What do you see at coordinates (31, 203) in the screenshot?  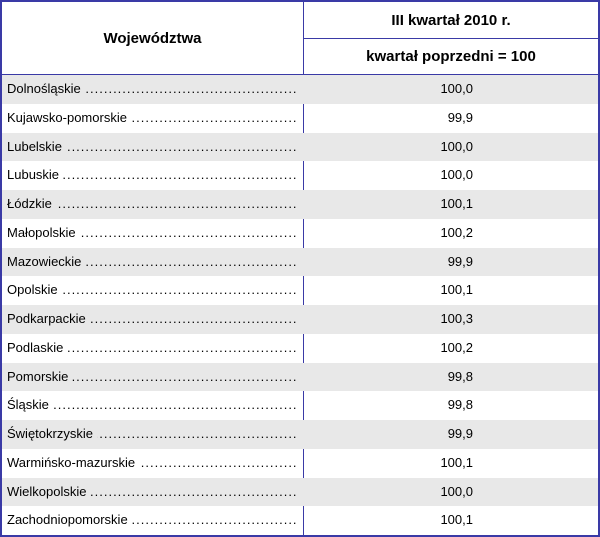 I see `region-name: Łódzkie` at bounding box center [31, 203].